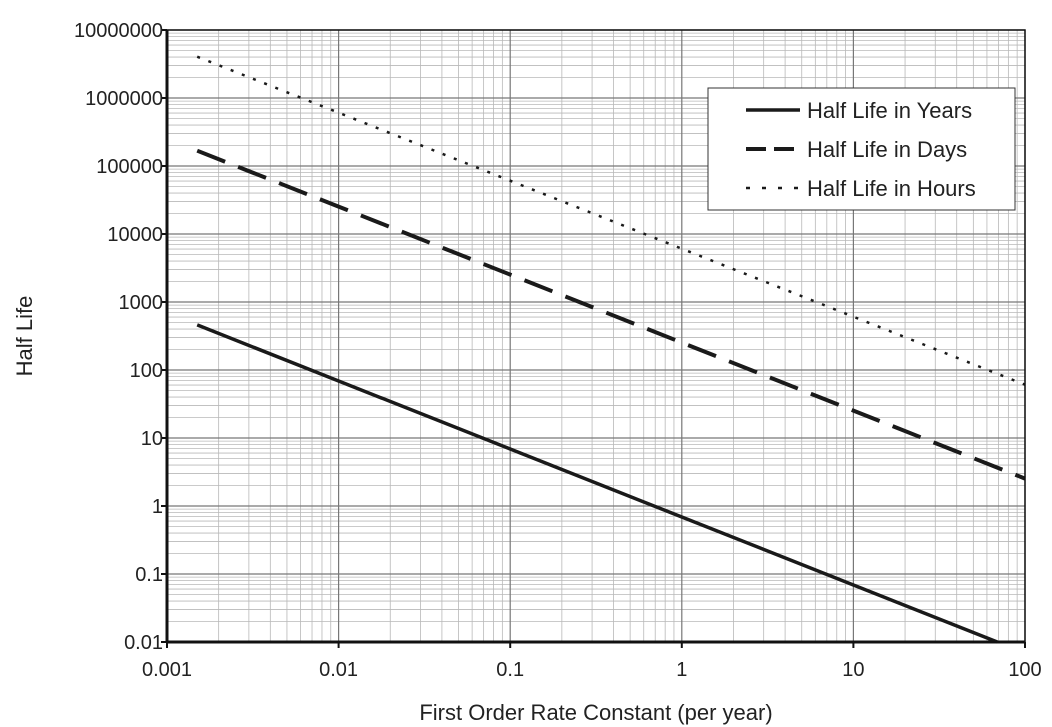 The image size is (1052, 727). Describe the element at coordinates (135, 235) in the screenshot. I see `y-tick-label: 10000` at that location.